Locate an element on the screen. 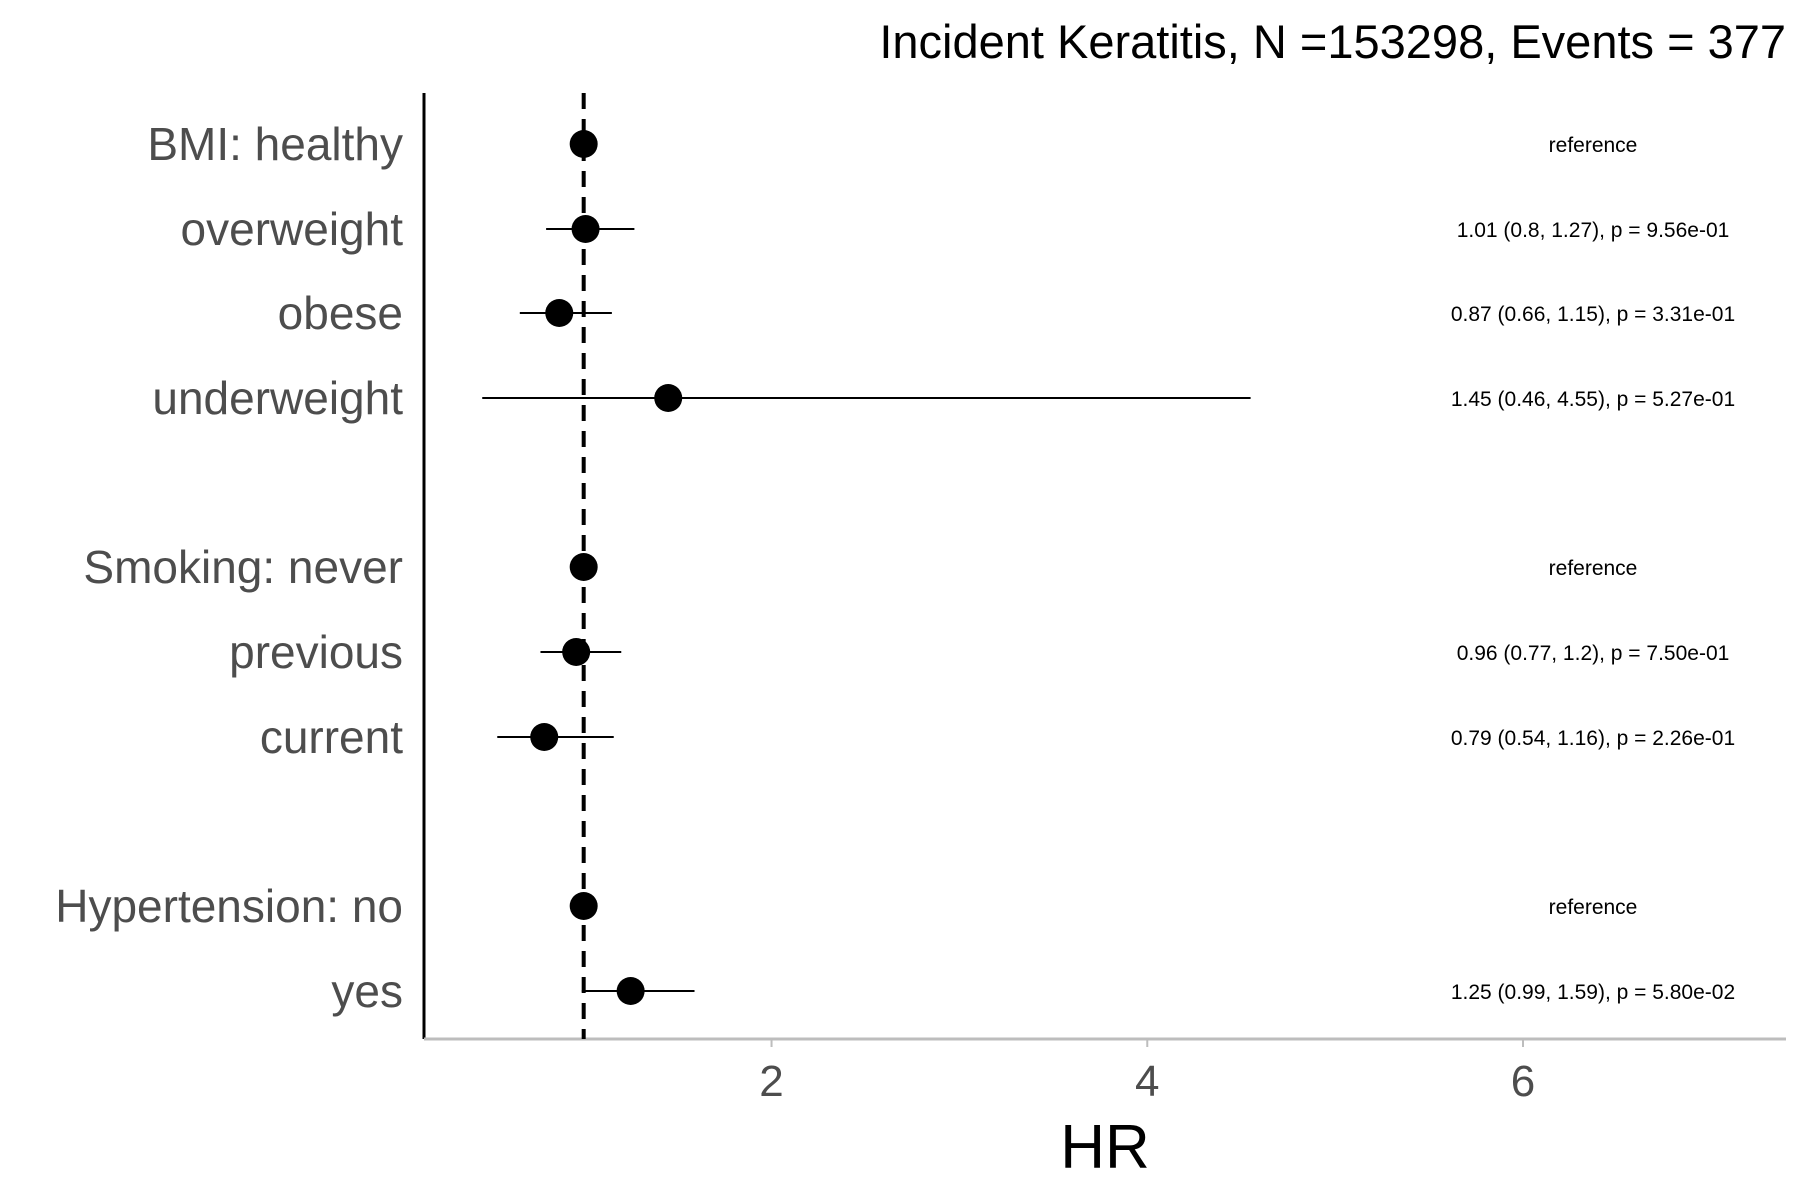  x-ticks-group: 2 4 6 is located at coordinates (1147, 1072).